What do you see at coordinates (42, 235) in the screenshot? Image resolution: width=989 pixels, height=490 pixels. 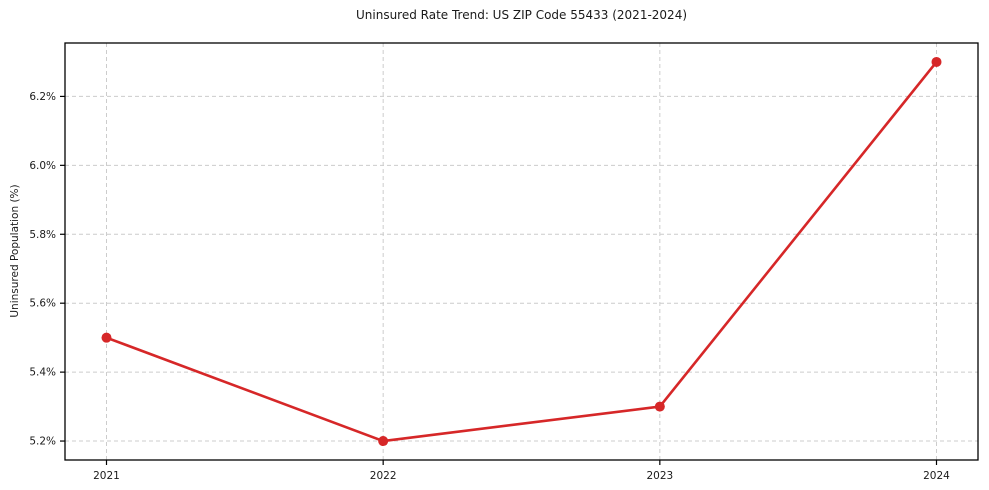 I see `y-tick-label: 5.8%` at bounding box center [42, 235].